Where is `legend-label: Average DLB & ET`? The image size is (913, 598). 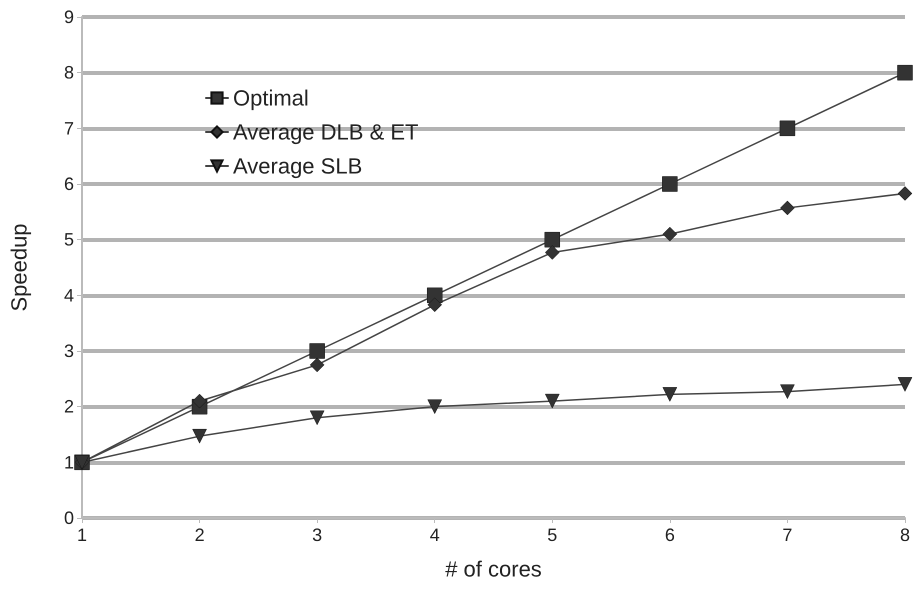 legend-label: Average DLB & ET is located at coordinates (325, 132).